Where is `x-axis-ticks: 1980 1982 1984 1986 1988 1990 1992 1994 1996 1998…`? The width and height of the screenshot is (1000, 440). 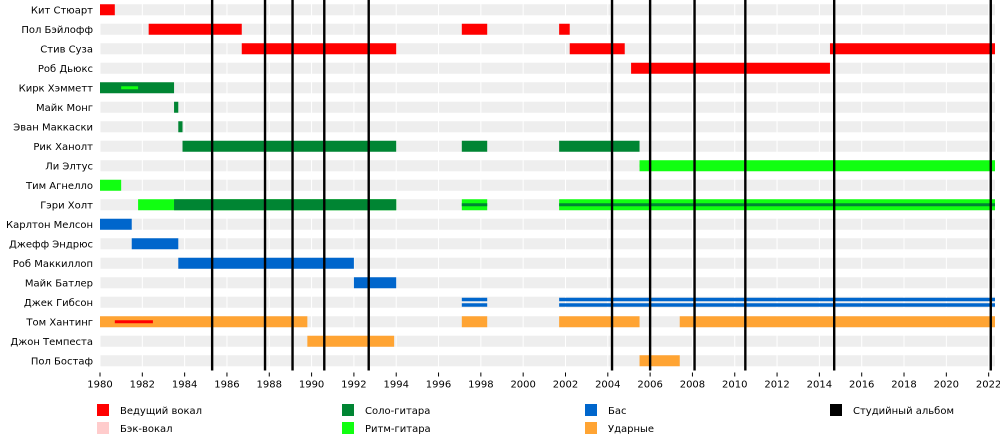
x-axis-ticks: 1980 1982 1984 1986 1988 1990 1992 1994 1996 1998… is located at coordinates (543, 381).